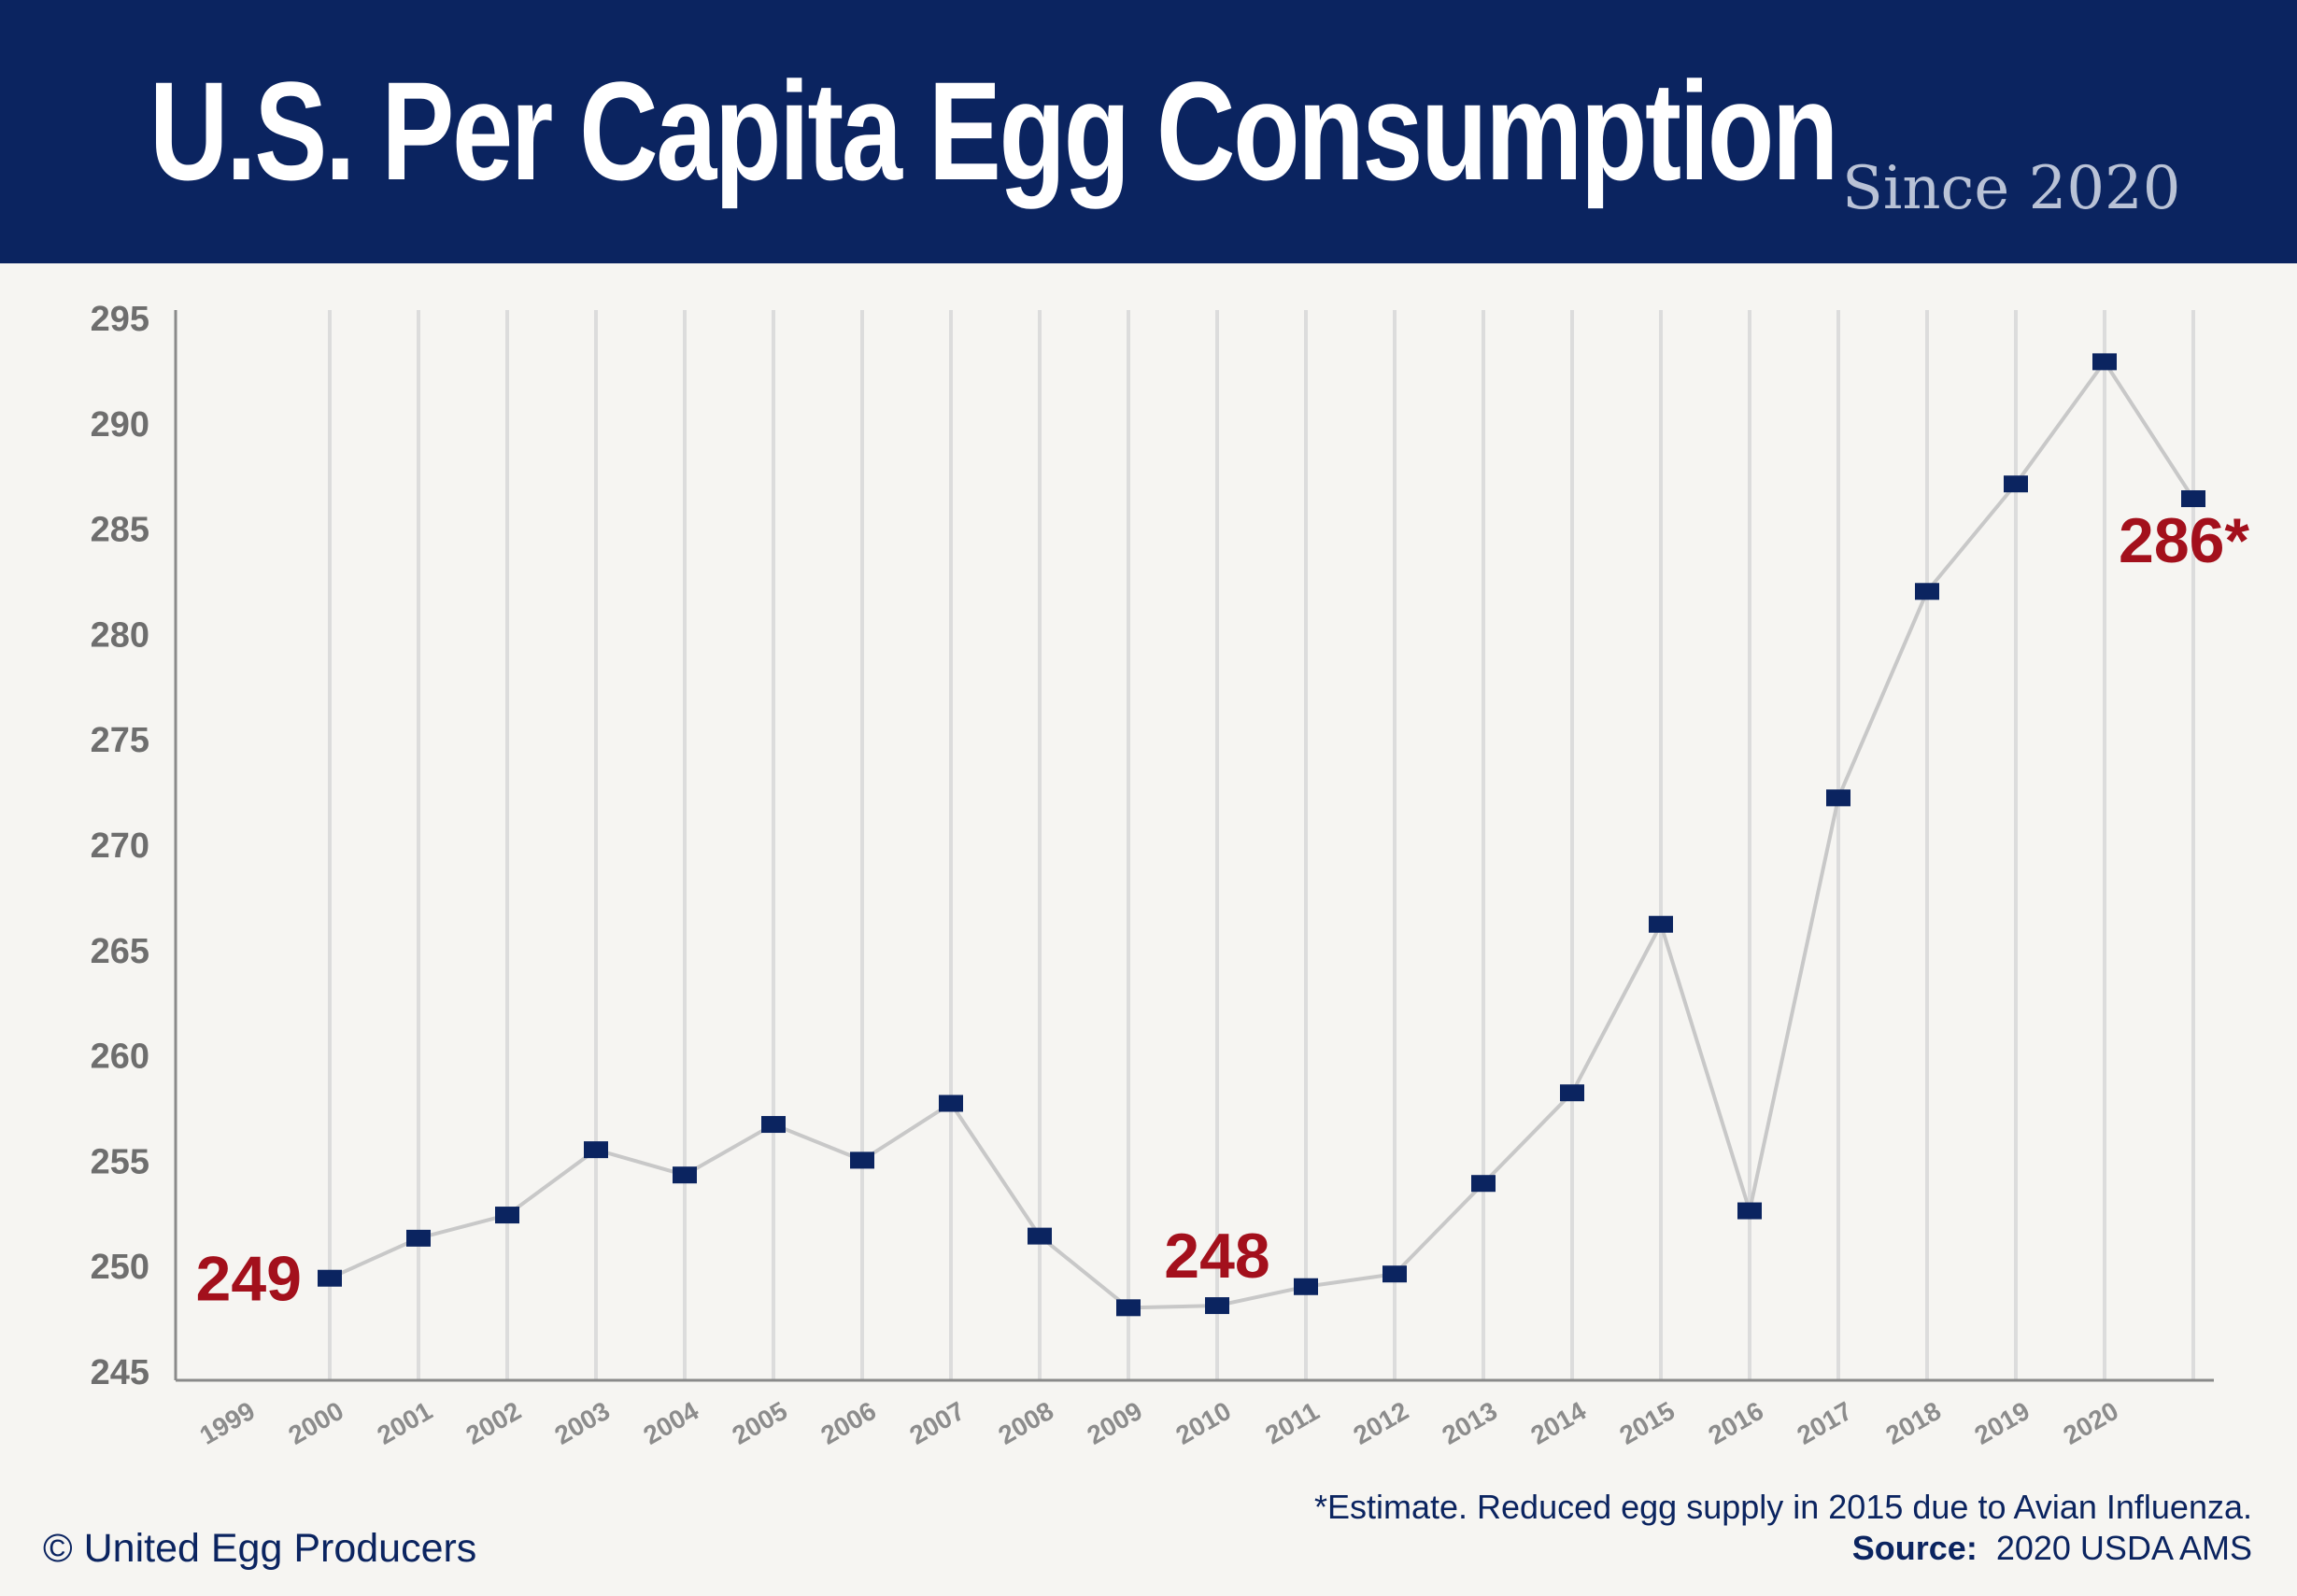  I want to click on source-label: Source:, so click(1915, 1548).